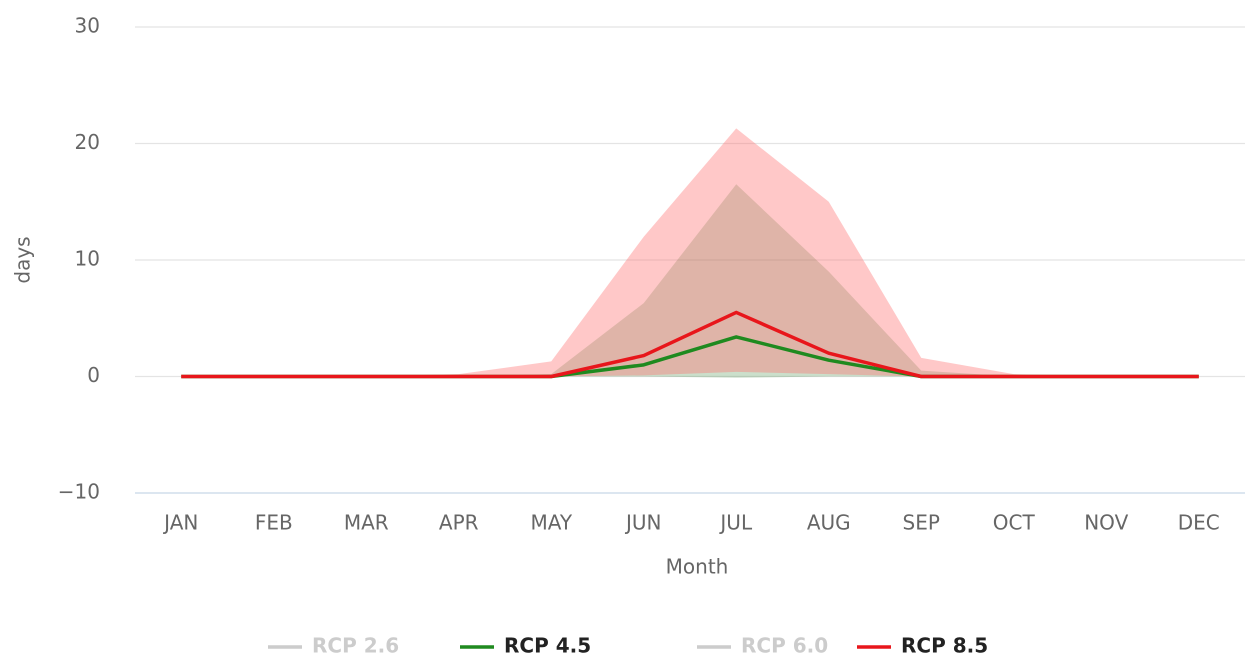 The width and height of the screenshot is (1247, 661). What do you see at coordinates (79, 492) in the screenshot?
I see `y-tick-label: −10` at bounding box center [79, 492].